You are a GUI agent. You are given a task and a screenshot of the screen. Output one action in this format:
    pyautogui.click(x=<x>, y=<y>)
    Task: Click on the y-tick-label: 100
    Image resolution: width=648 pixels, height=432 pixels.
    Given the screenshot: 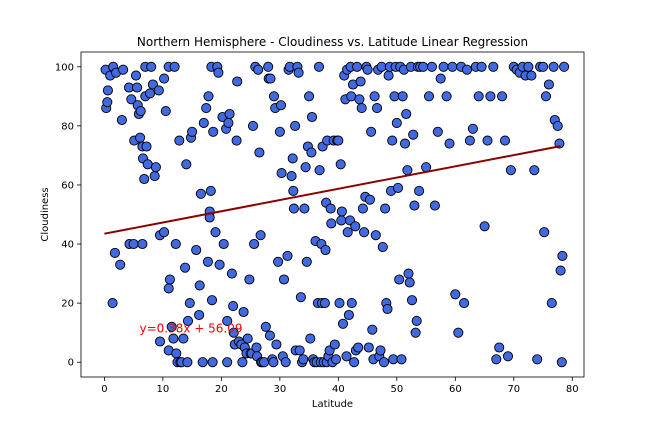 What is the action you would take?
    pyautogui.click(x=64, y=67)
    